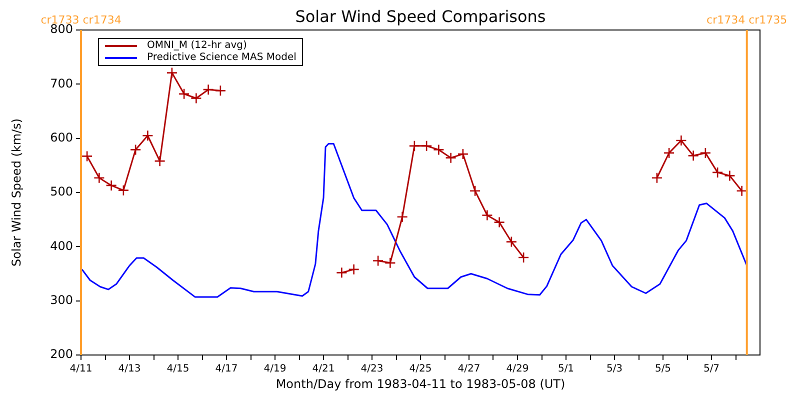 This screenshot has width=800, height=400. I want to click on x-tick-label: 4/21, so click(323, 369).